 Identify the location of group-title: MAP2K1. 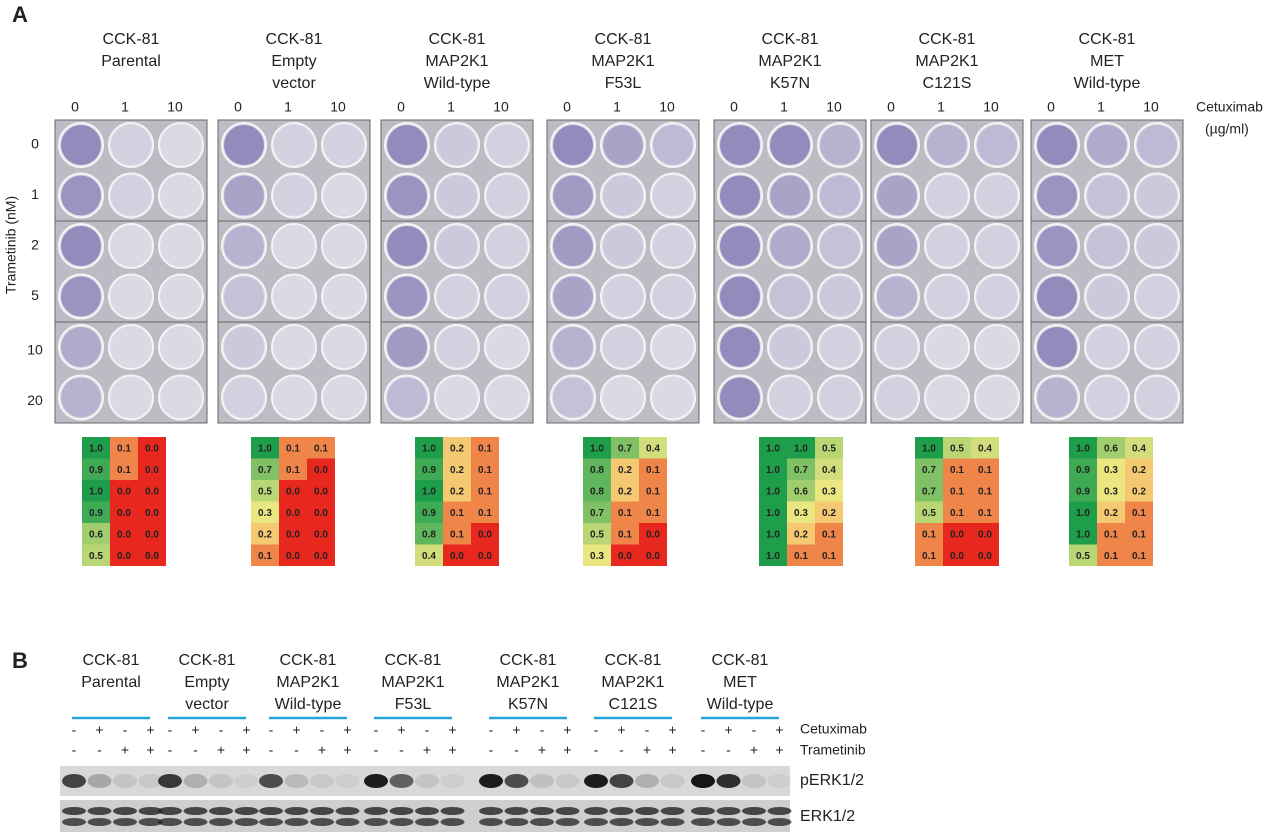
(632, 682).